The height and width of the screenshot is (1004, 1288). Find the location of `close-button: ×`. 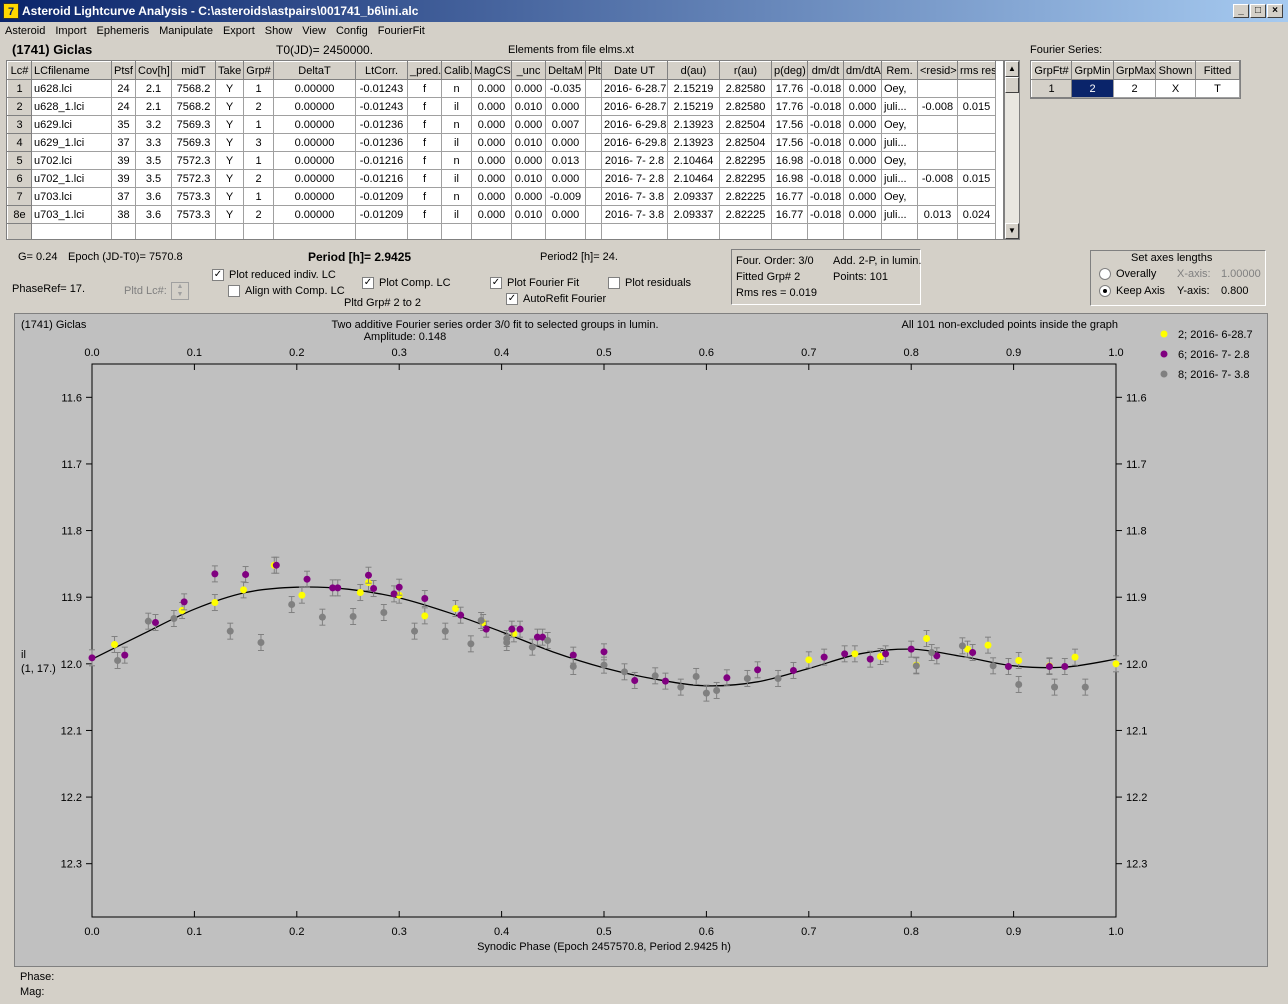

close-button: × is located at coordinates (1275, 11).